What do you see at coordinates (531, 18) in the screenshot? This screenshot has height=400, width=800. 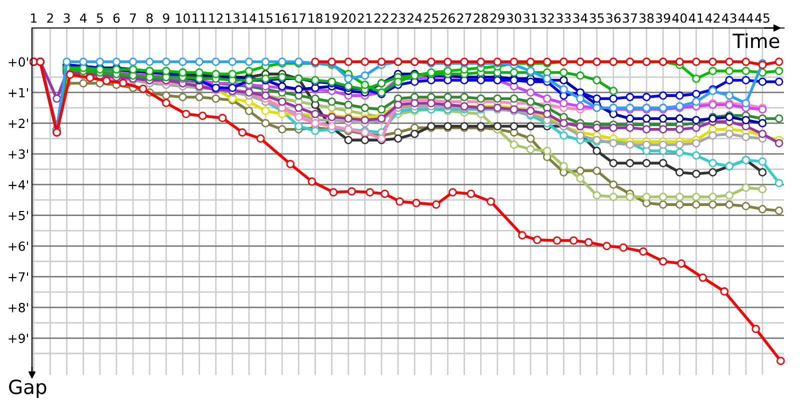 I see `x-tick-label: 31` at bounding box center [531, 18].